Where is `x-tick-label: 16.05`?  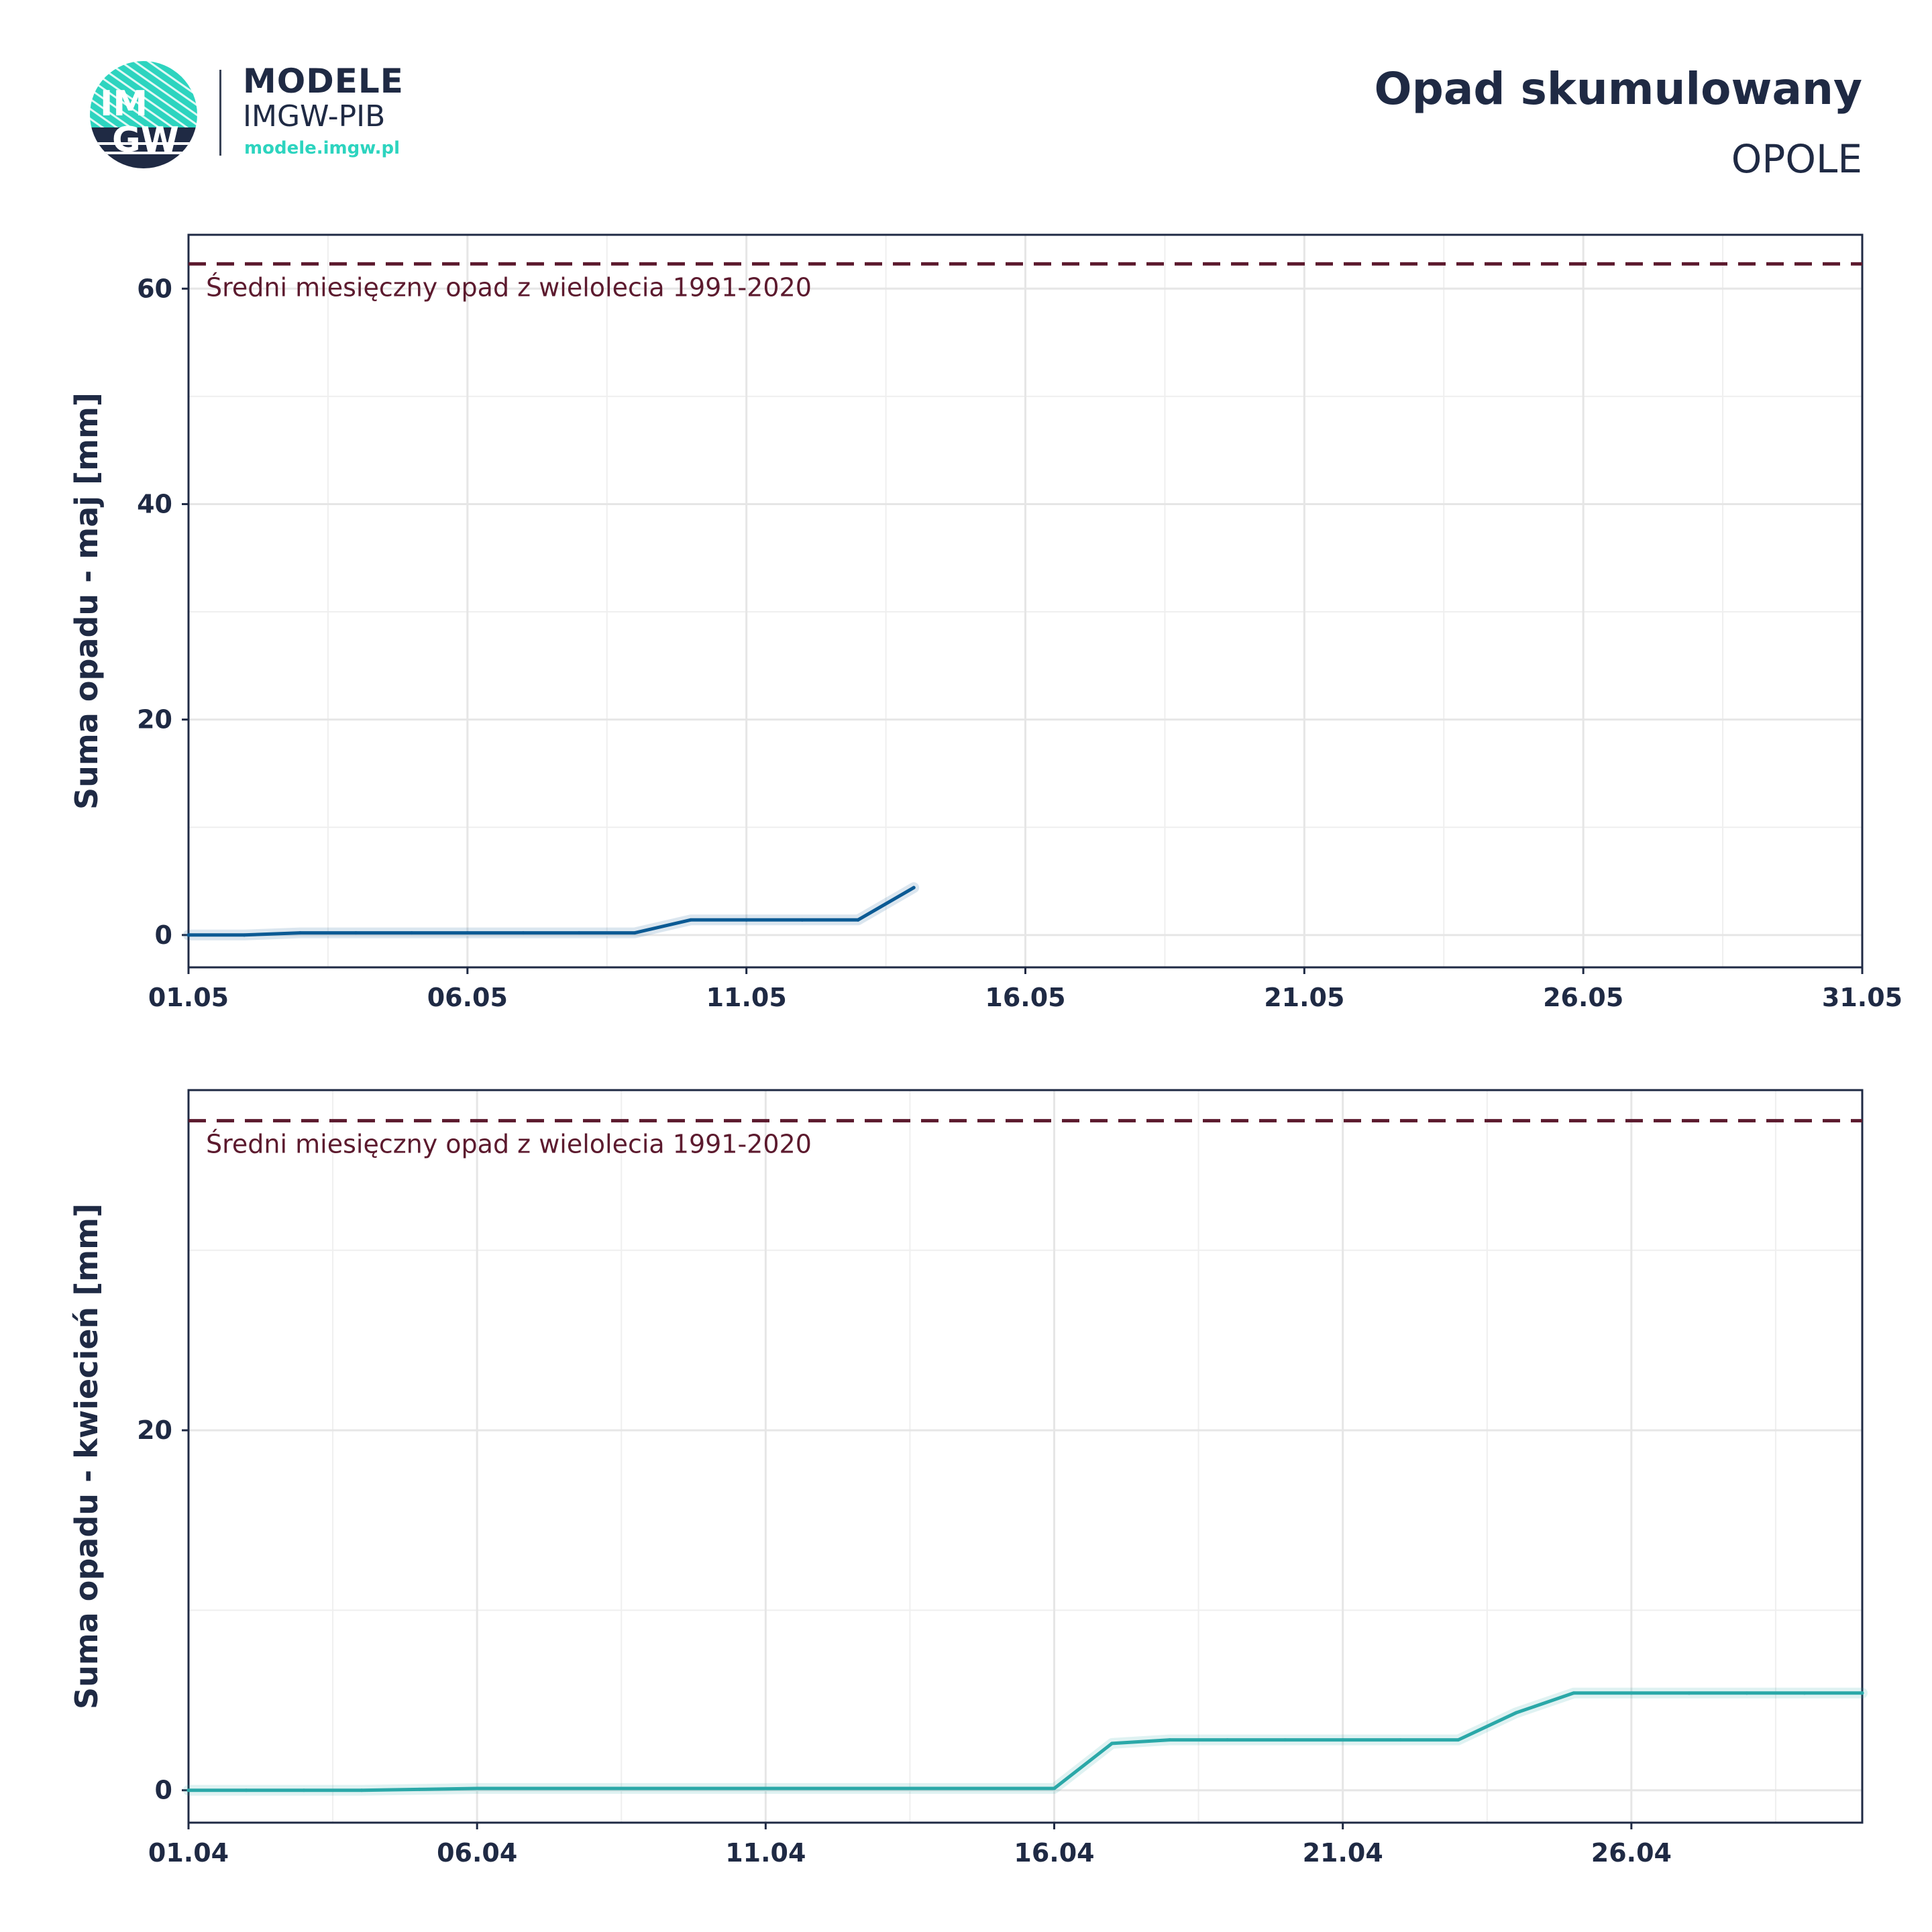 x-tick-label: 16.05 is located at coordinates (1025, 997).